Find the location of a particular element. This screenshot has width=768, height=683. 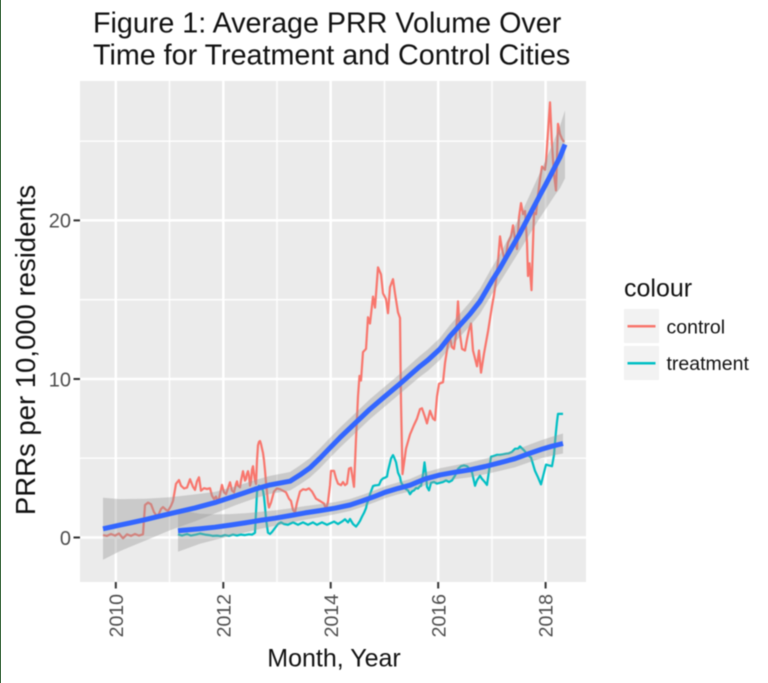

svg-text: Month, Year is located at coordinates (333, 659).